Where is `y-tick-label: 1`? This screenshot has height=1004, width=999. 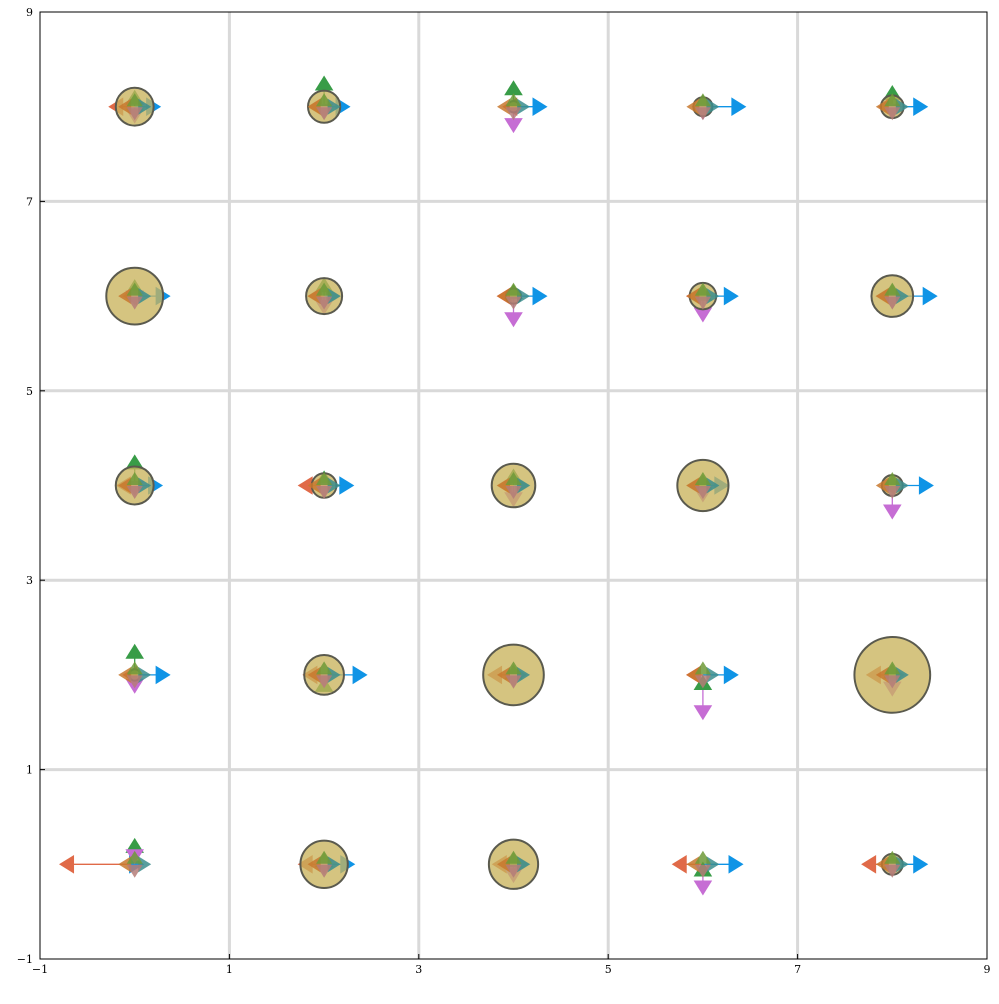
y-tick-label: 1 is located at coordinates (29, 770).